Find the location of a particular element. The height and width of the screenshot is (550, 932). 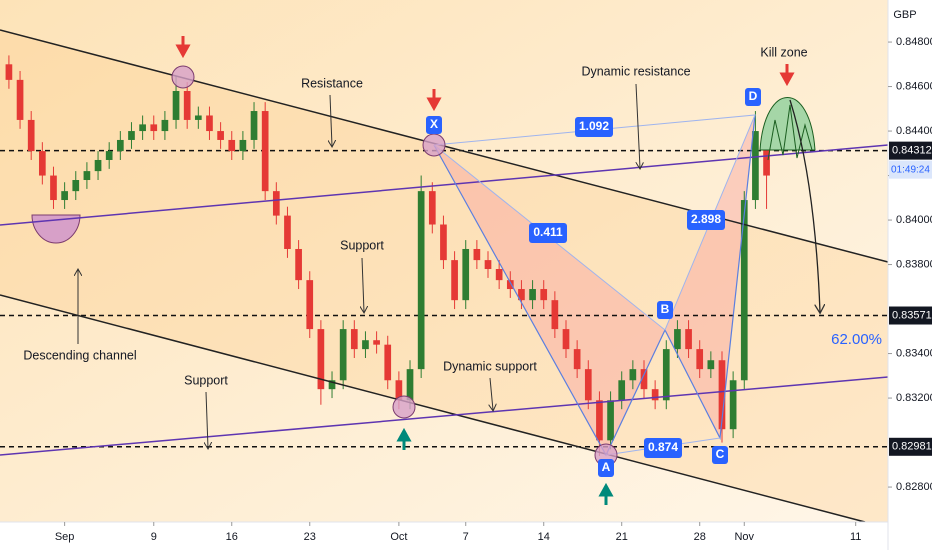

price-badge-label: 0.83571 is located at coordinates (912, 315).